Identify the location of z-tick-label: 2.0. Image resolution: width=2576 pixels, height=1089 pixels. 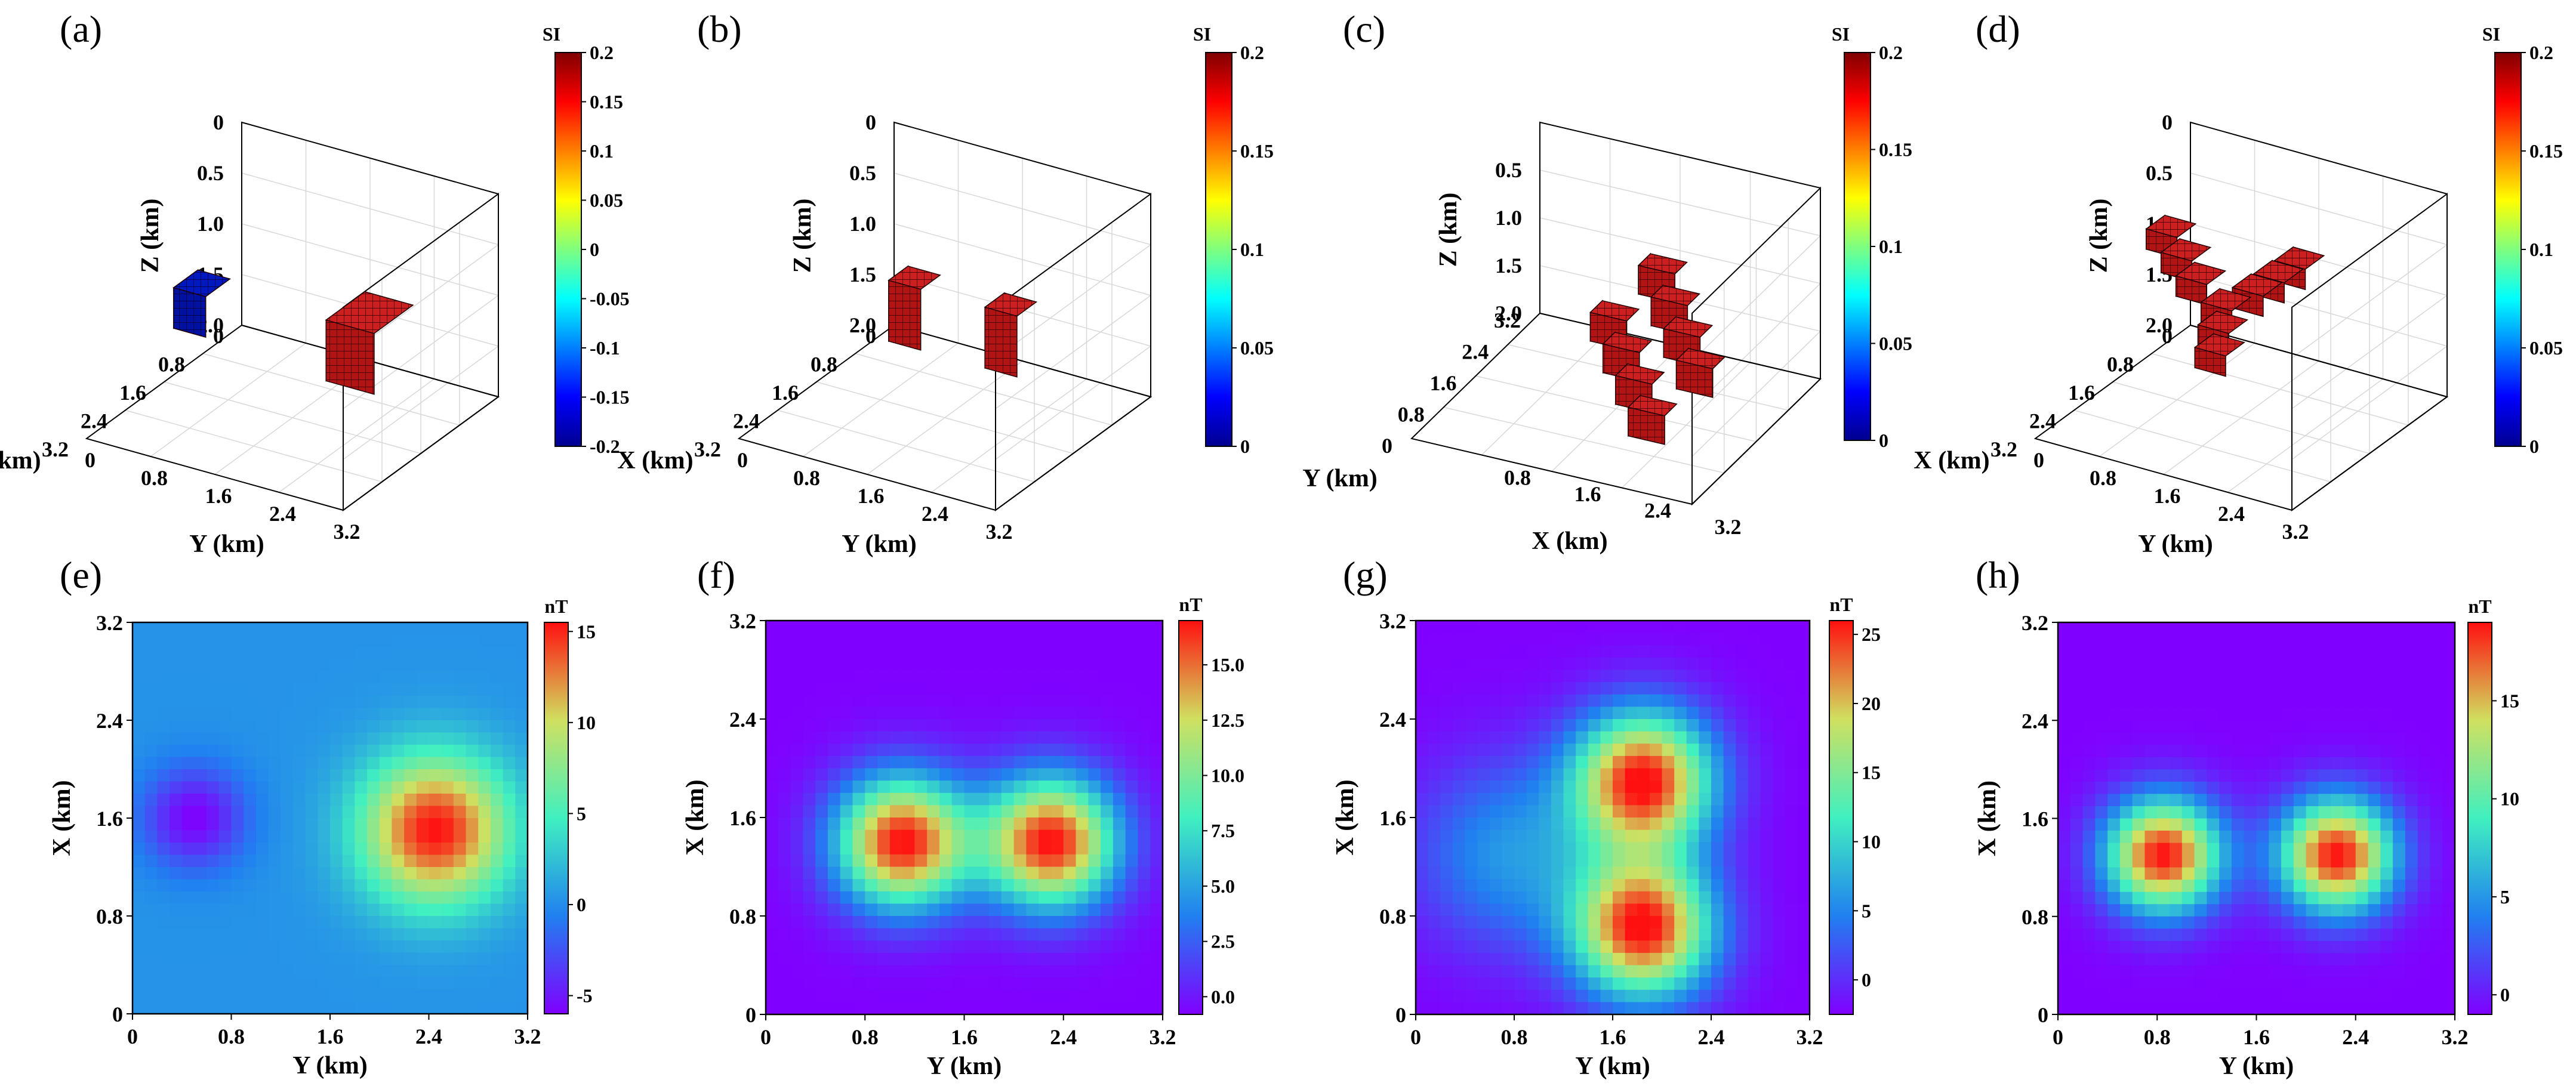
(2159, 325).